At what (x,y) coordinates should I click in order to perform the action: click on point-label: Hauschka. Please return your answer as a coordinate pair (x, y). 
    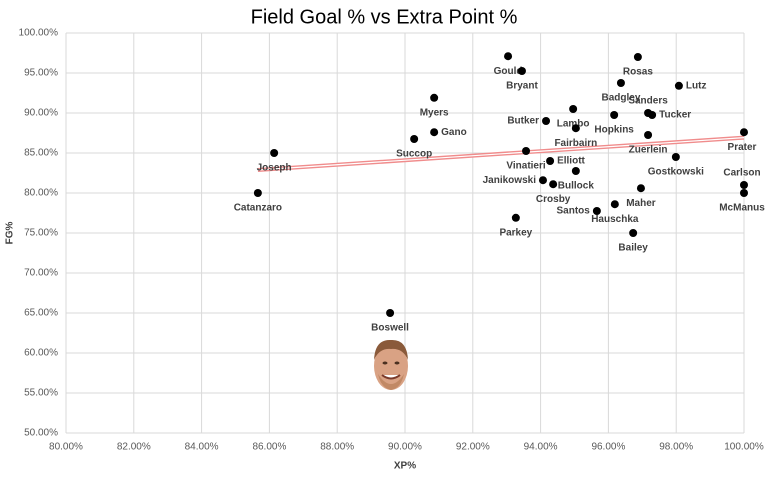
    Looking at the image, I should click on (615, 219).